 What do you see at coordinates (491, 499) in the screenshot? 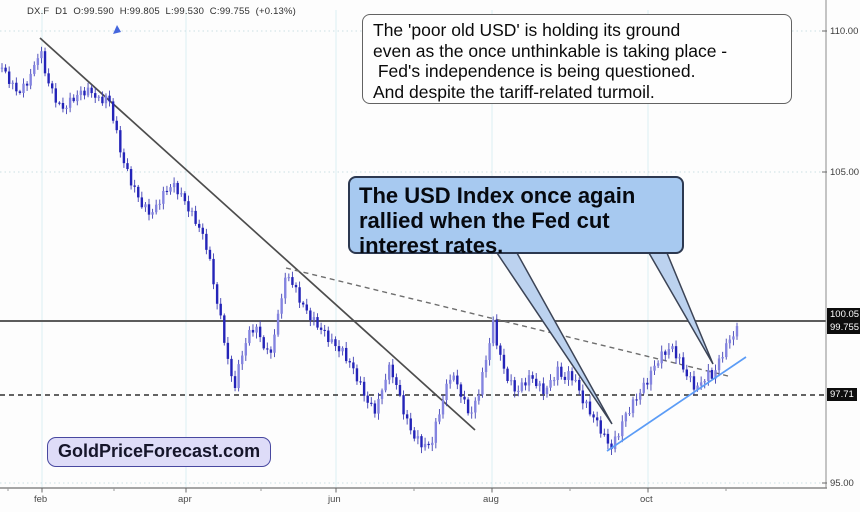
I see `x-axis-label: aug` at bounding box center [491, 499].